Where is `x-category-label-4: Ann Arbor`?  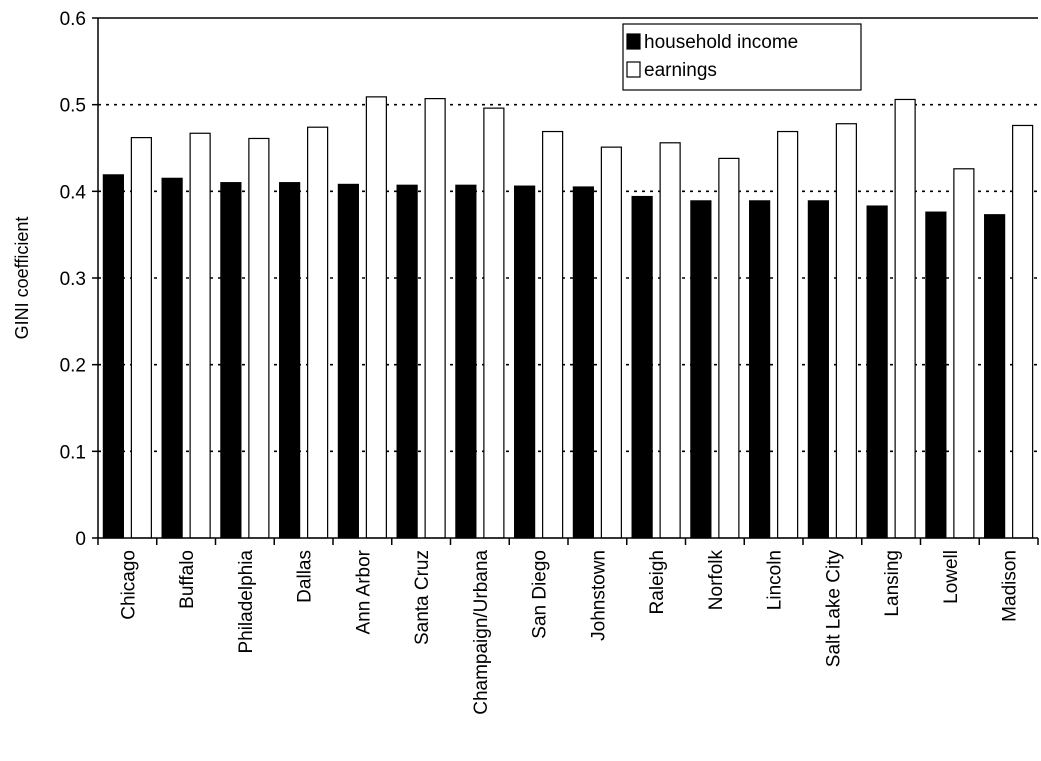
x-category-label-4: Ann Arbor is located at coordinates (363, 591).